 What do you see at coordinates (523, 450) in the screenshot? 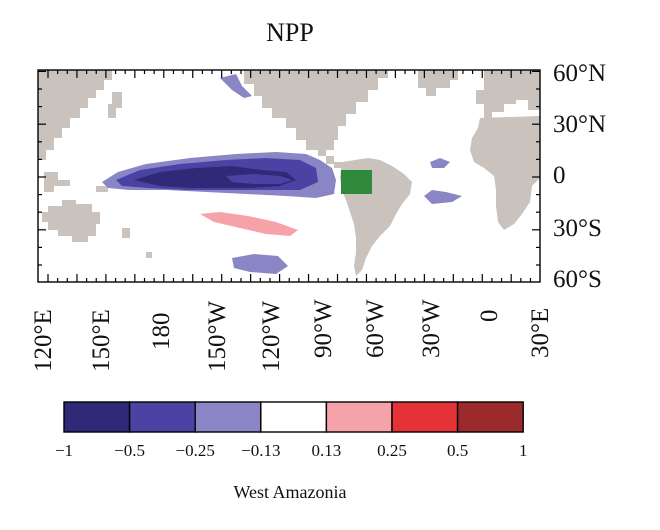
I see `colorbar-tick-label: 1` at bounding box center [523, 450].